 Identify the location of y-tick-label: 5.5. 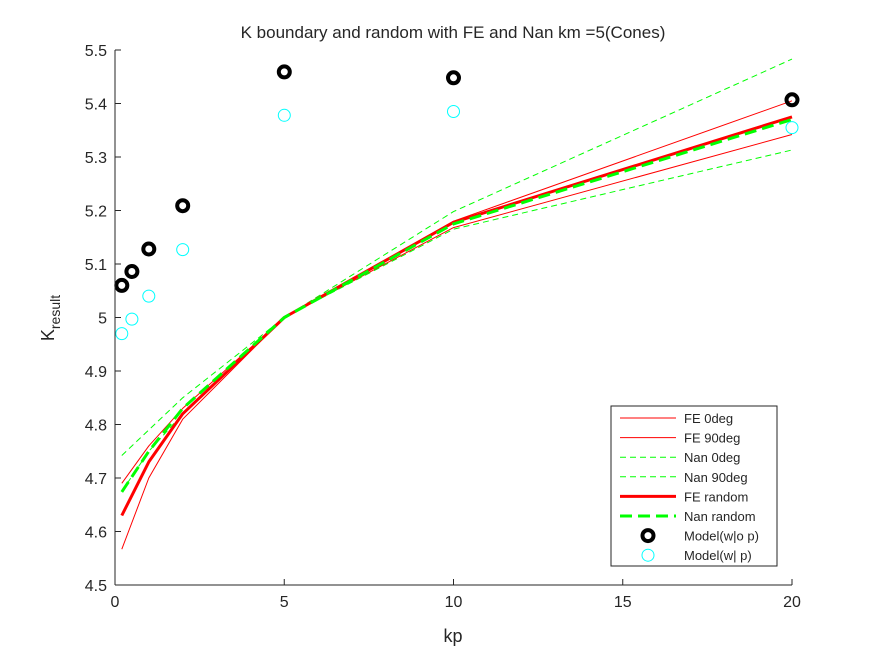
(96, 51).